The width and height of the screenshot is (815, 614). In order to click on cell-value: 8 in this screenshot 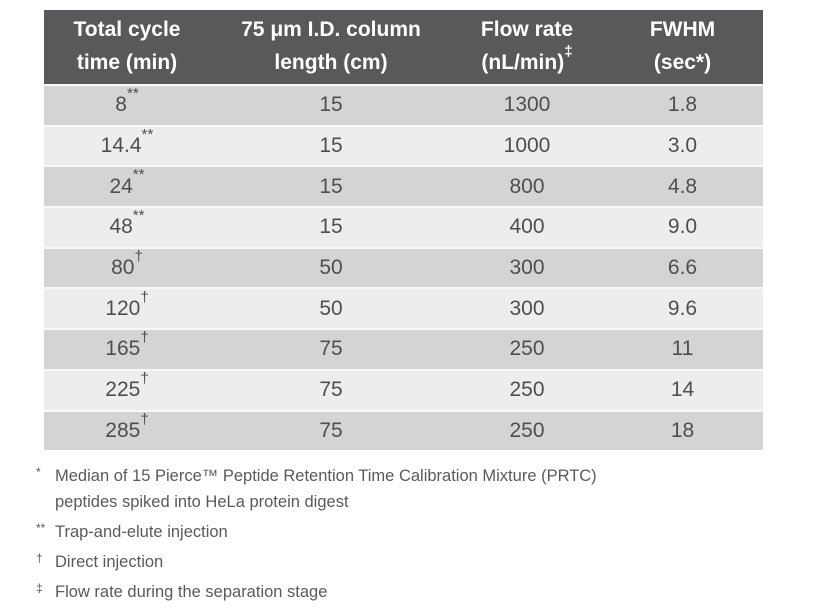, I will do `click(121, 105)`.